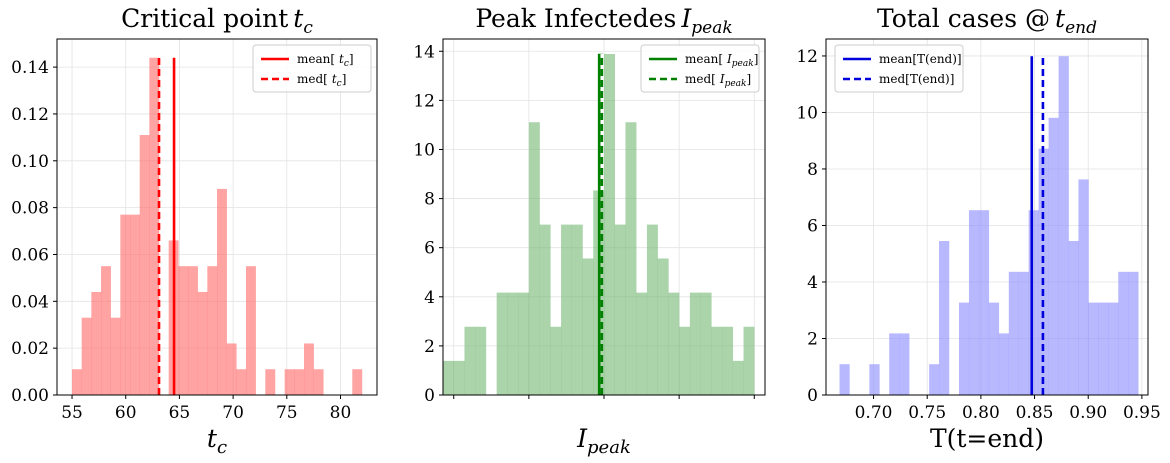 This screenshot has width=1170, height=463. I want to click on peak-infected-title: Peak Infectedes Ipeak, so click(603, 21).